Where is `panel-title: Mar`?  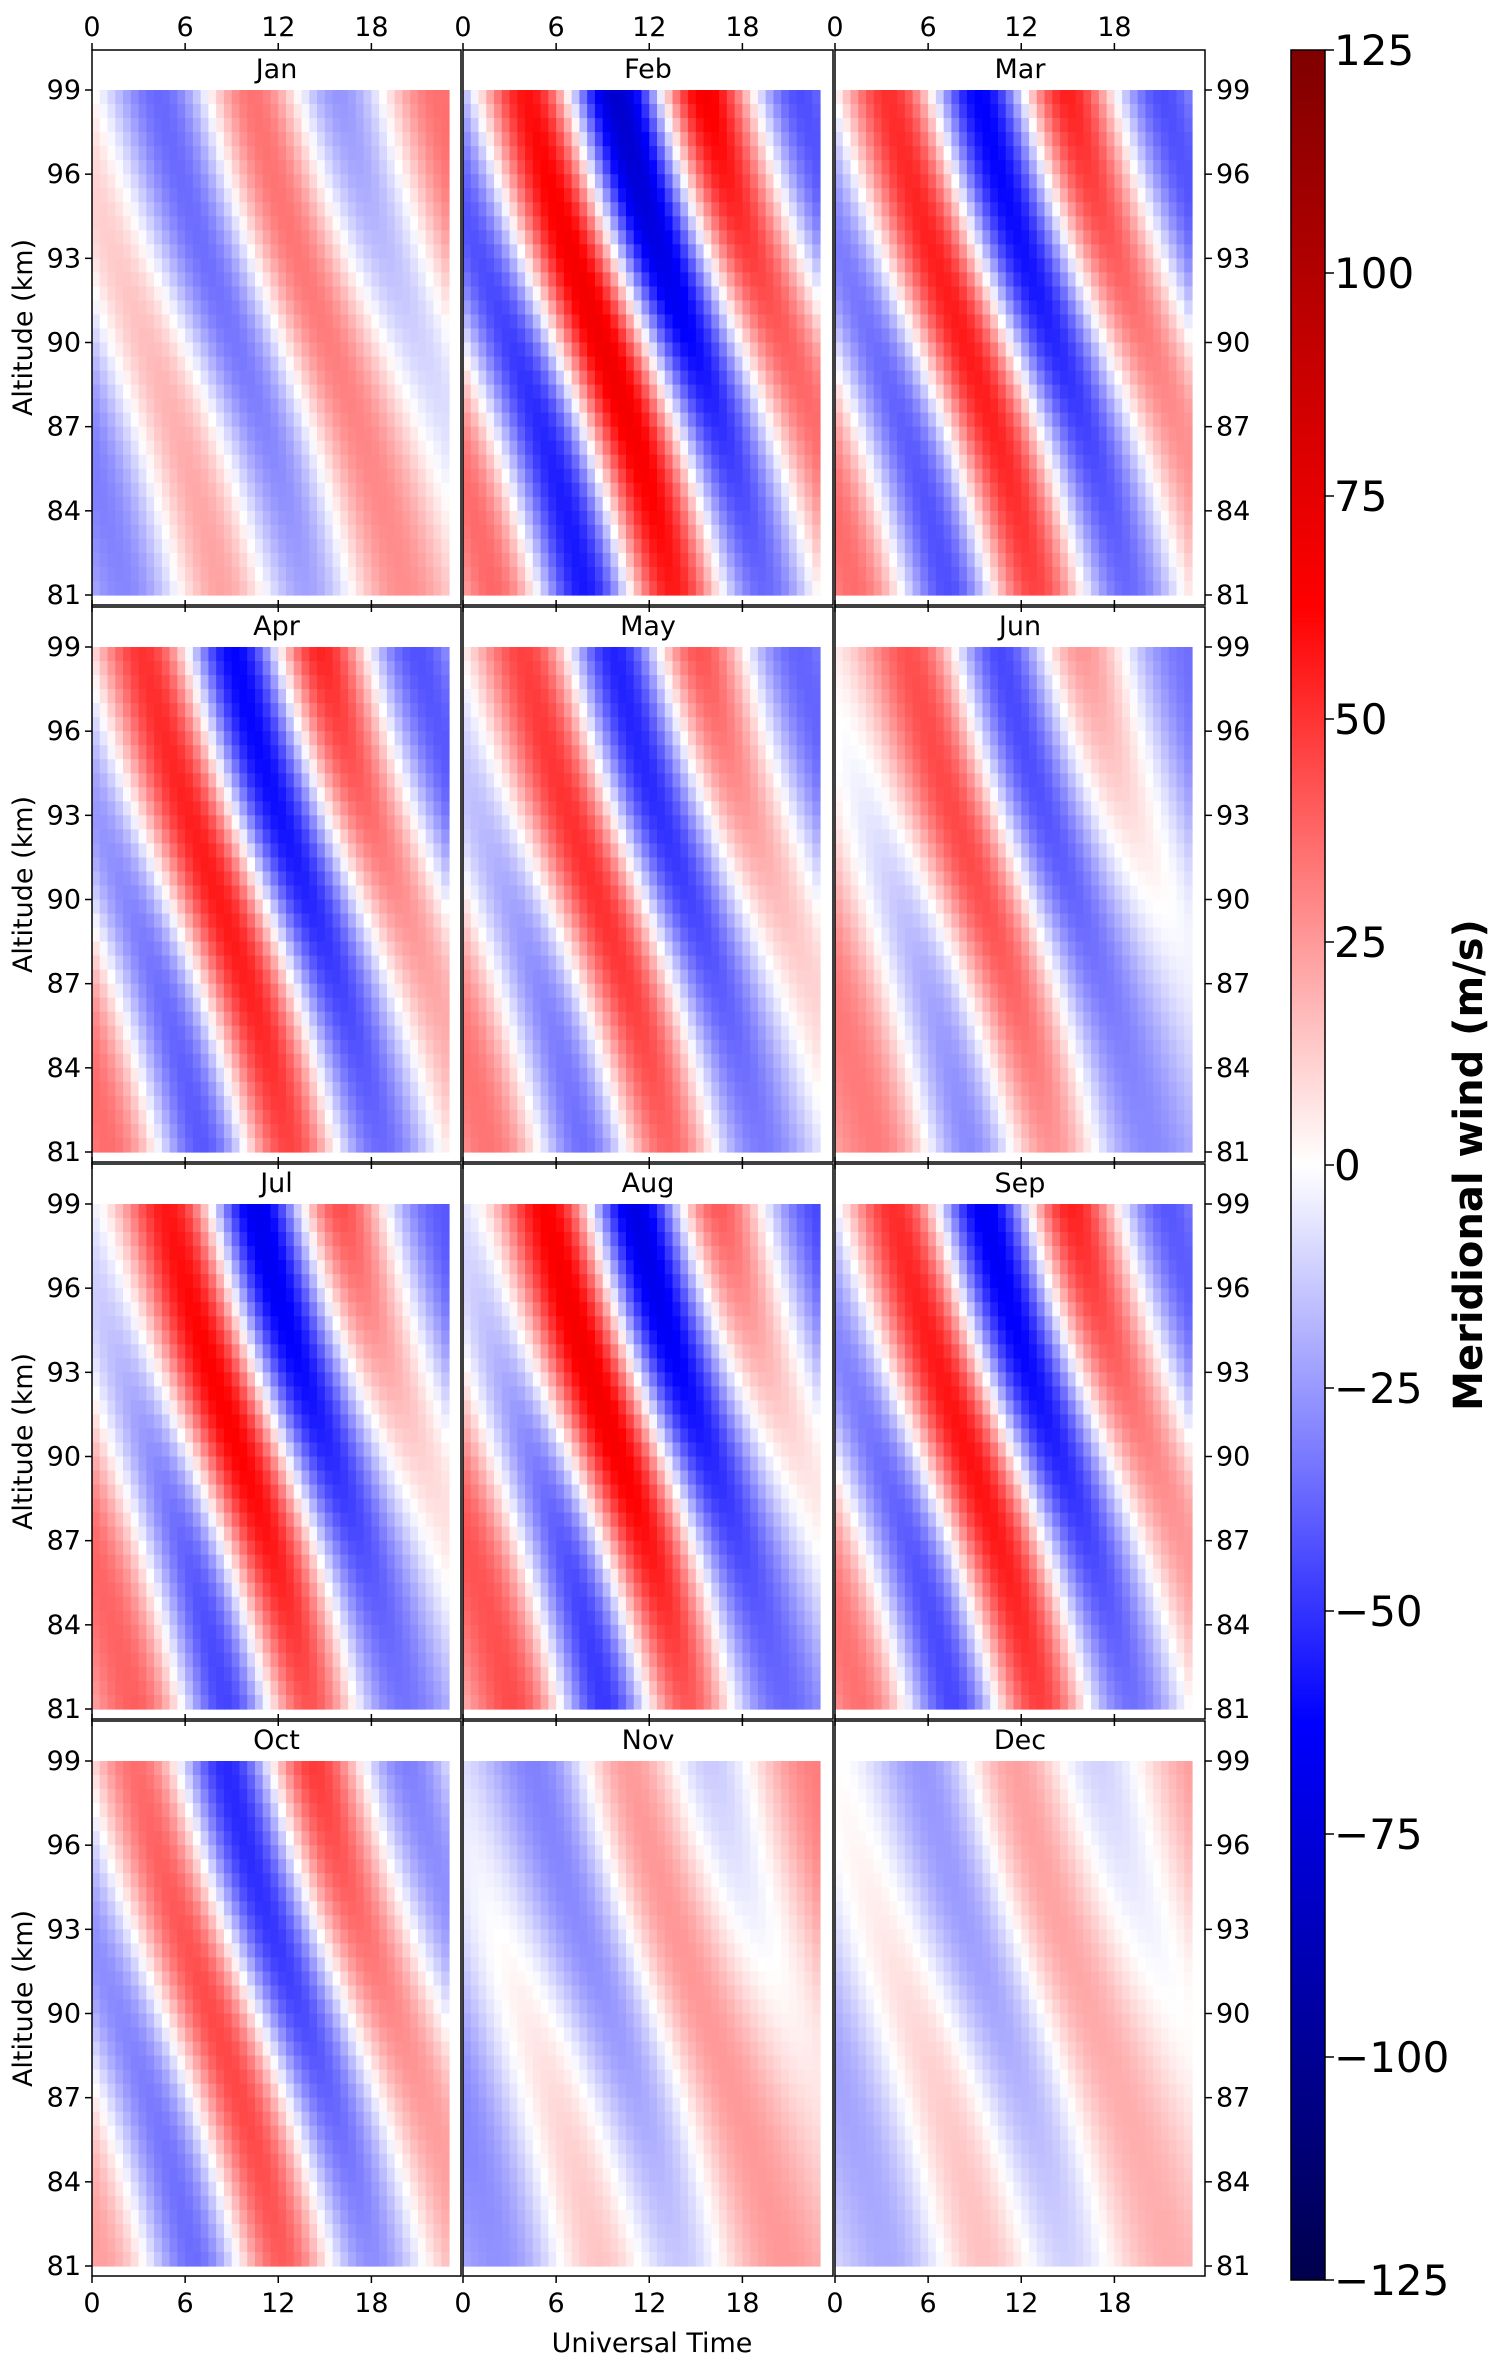 panel-title: Mar is located at coordinates (1021, 69).